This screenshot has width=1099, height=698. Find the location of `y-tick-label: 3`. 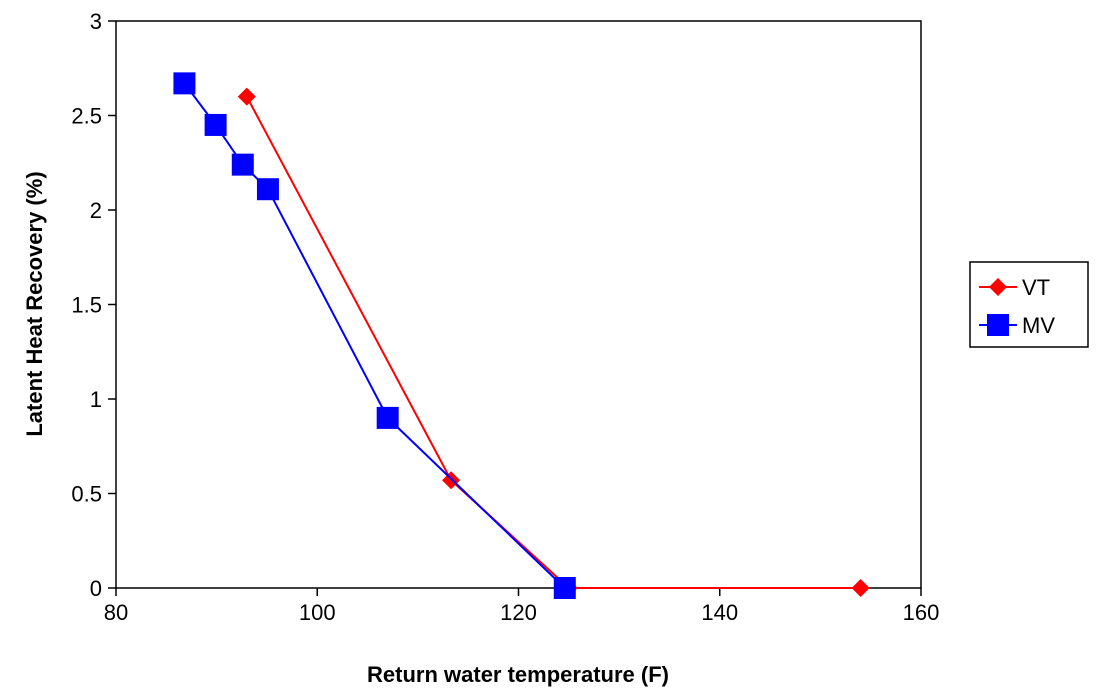

y-tick-label: 3 is located at coordinates (96, 21).